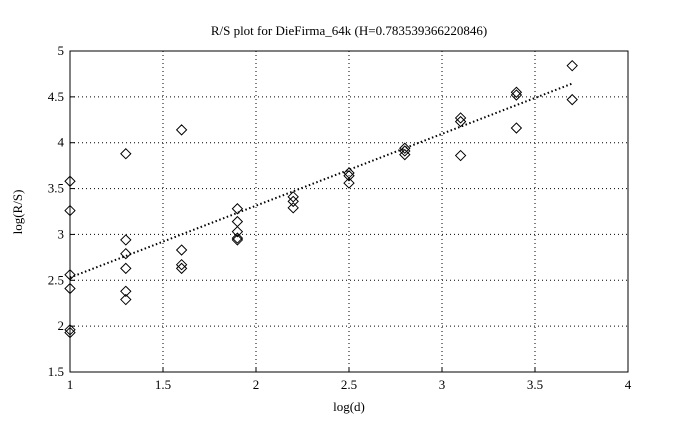 Image resolution: width=678 pixels, height=430 pixels. Describe the element at coordinates (628, 384) in the screenshot. I see `x-tick-label: 4` at that location.